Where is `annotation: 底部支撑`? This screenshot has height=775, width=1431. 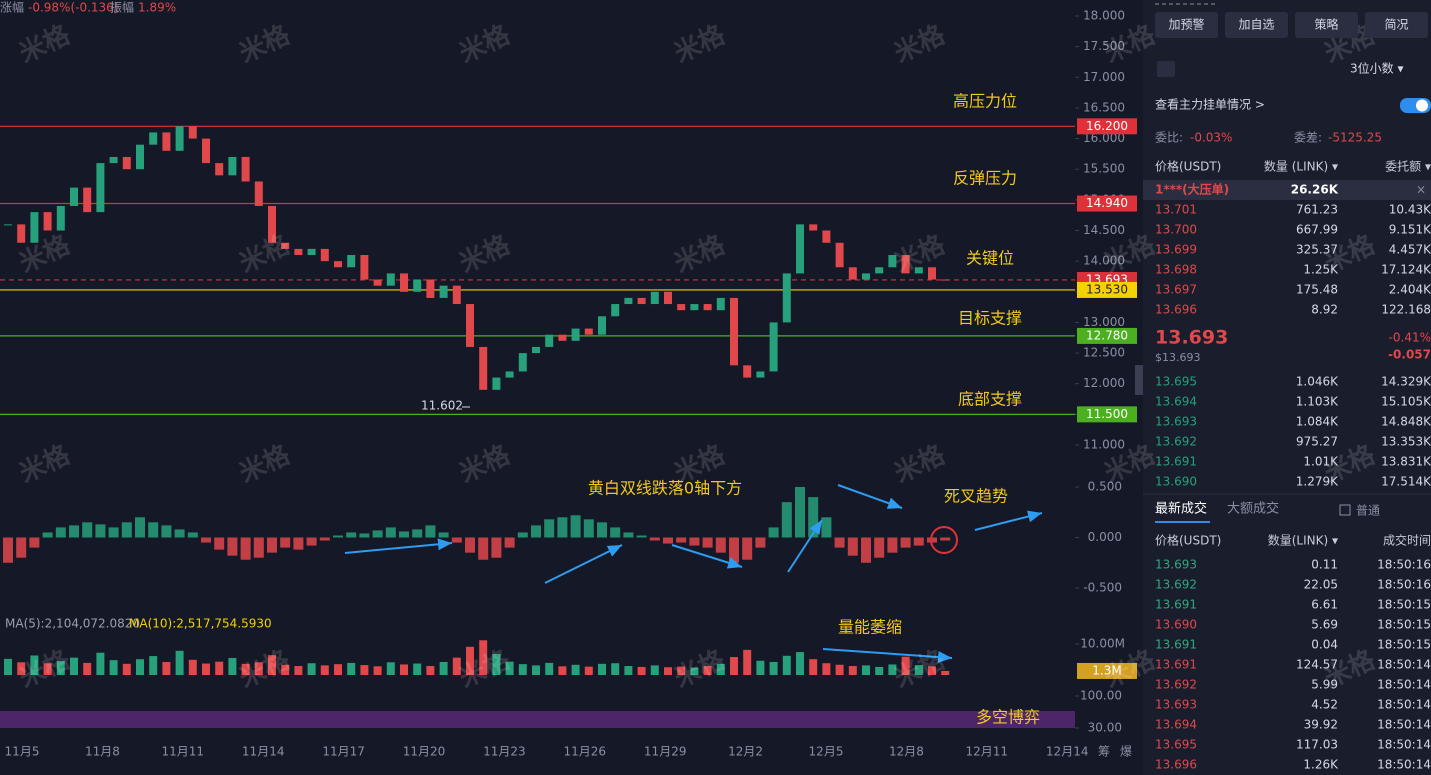 annotation: 底部支撑 is located at coordinates (990, 399).